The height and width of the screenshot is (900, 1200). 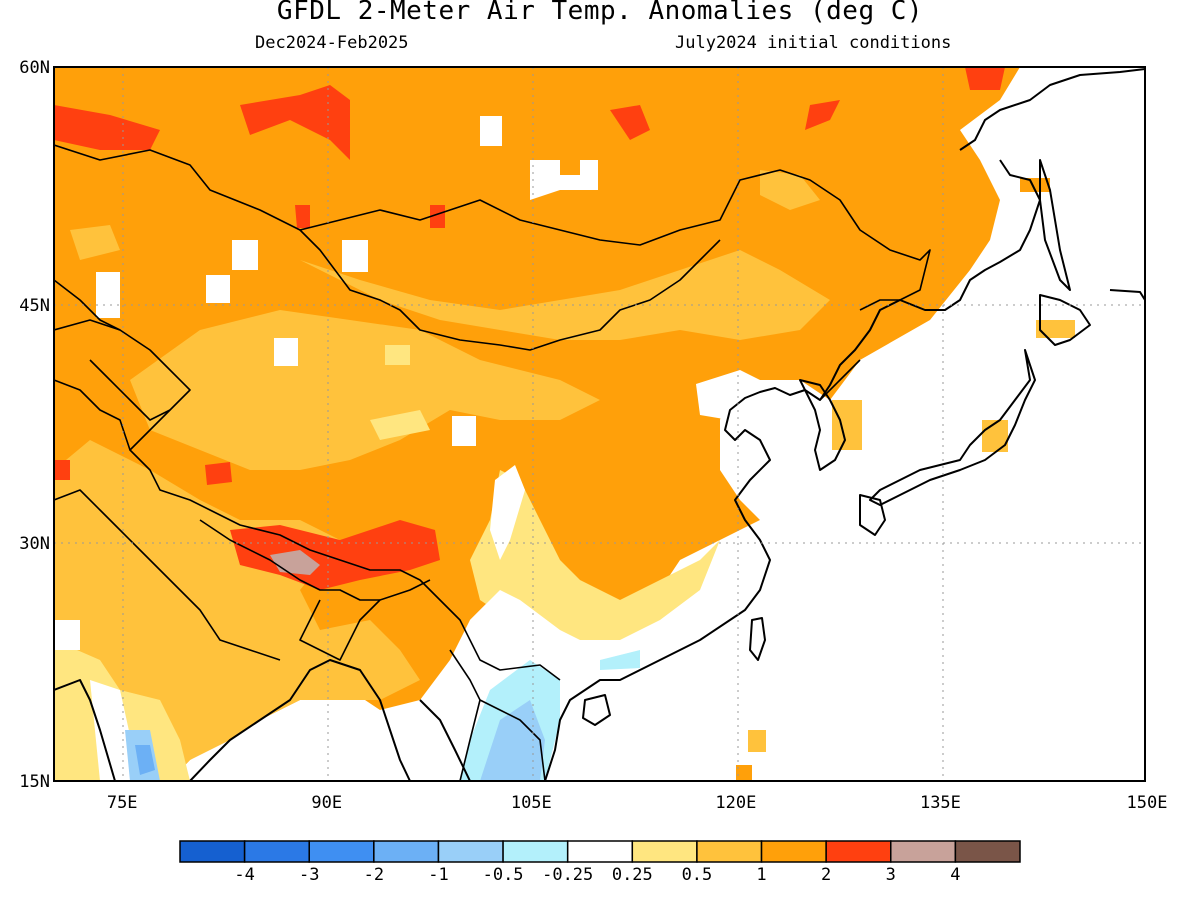 What do you see at coordinates (295, 122) in the screenshot?
I see `anomaly-region-2-3-altai` at bounding box center [295, 122].